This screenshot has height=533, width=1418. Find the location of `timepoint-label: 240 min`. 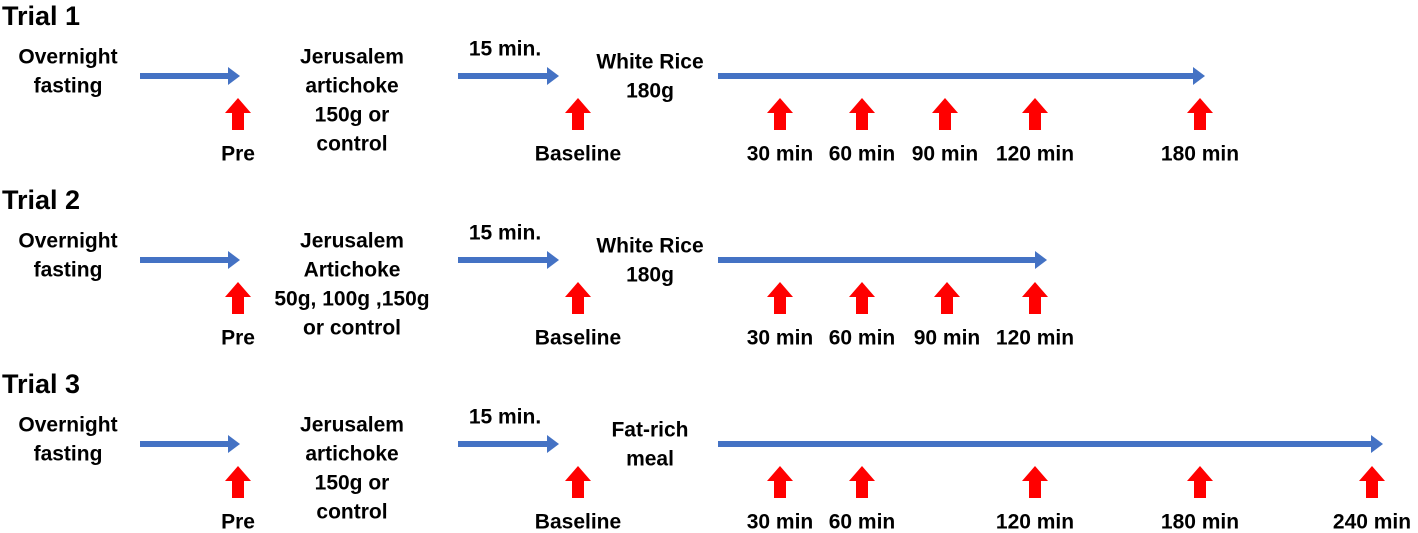

timepoint-label: 240 min is located at coordinates (1372, 522).